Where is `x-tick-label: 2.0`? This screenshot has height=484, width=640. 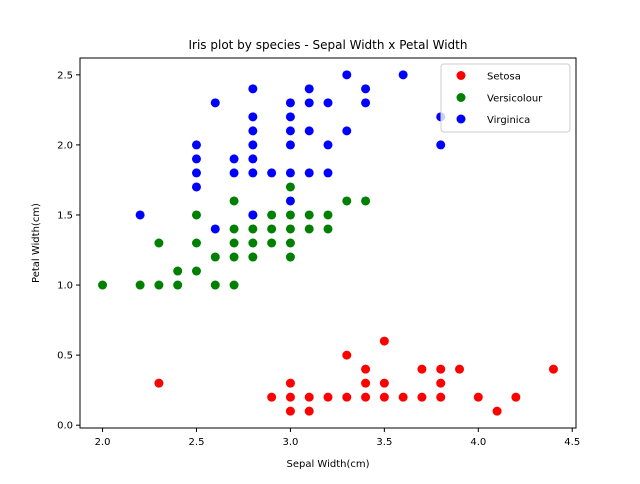
x-tick-label: 2.0 is located at coordinates (103, 442).